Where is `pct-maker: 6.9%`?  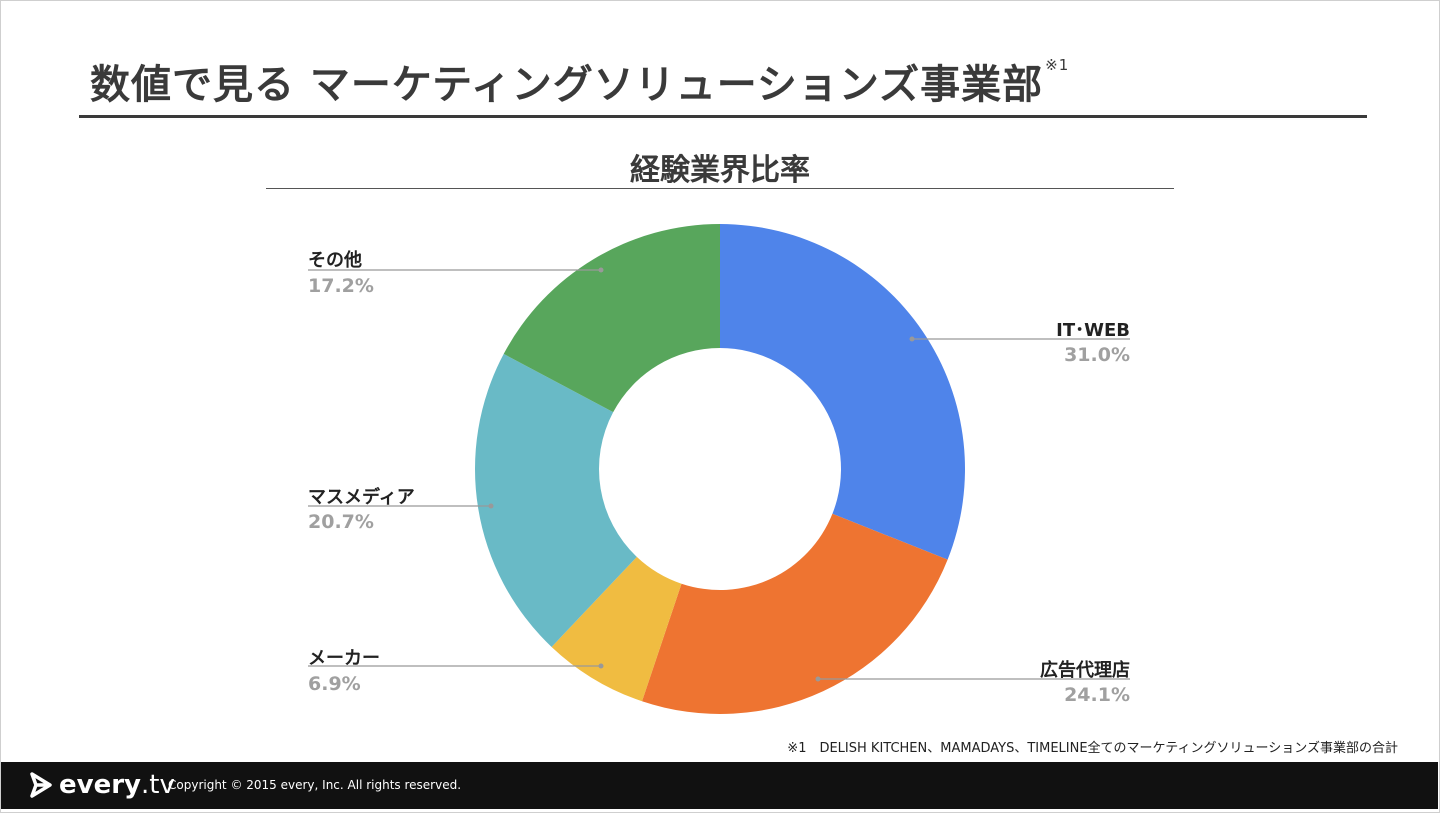
pct-maker: 6.9% is located at coordinates (334, 684).